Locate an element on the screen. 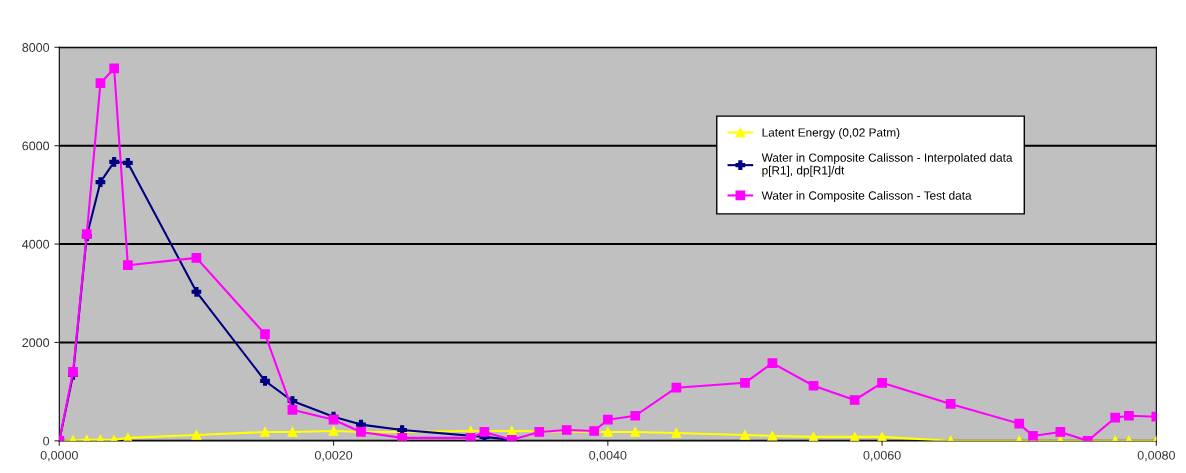  y-tick-label: 4000 is located at coordinates (36, 244).